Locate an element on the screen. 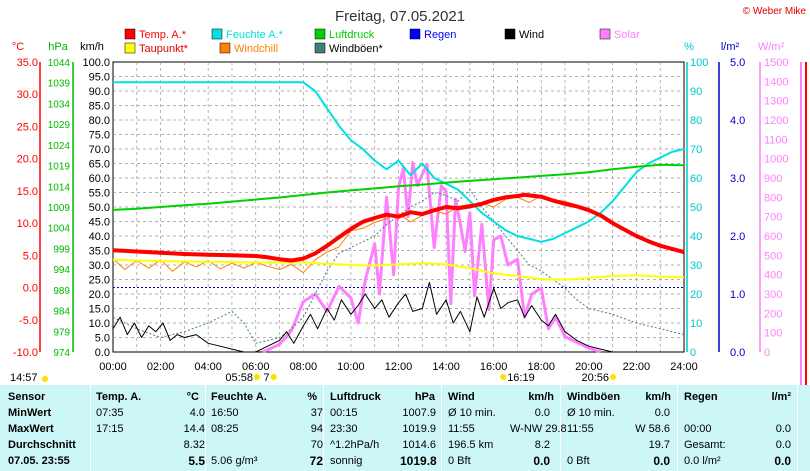 This screenshot has height=471, width=810. cell-note: sonnig is located at coordinates (346, 461).